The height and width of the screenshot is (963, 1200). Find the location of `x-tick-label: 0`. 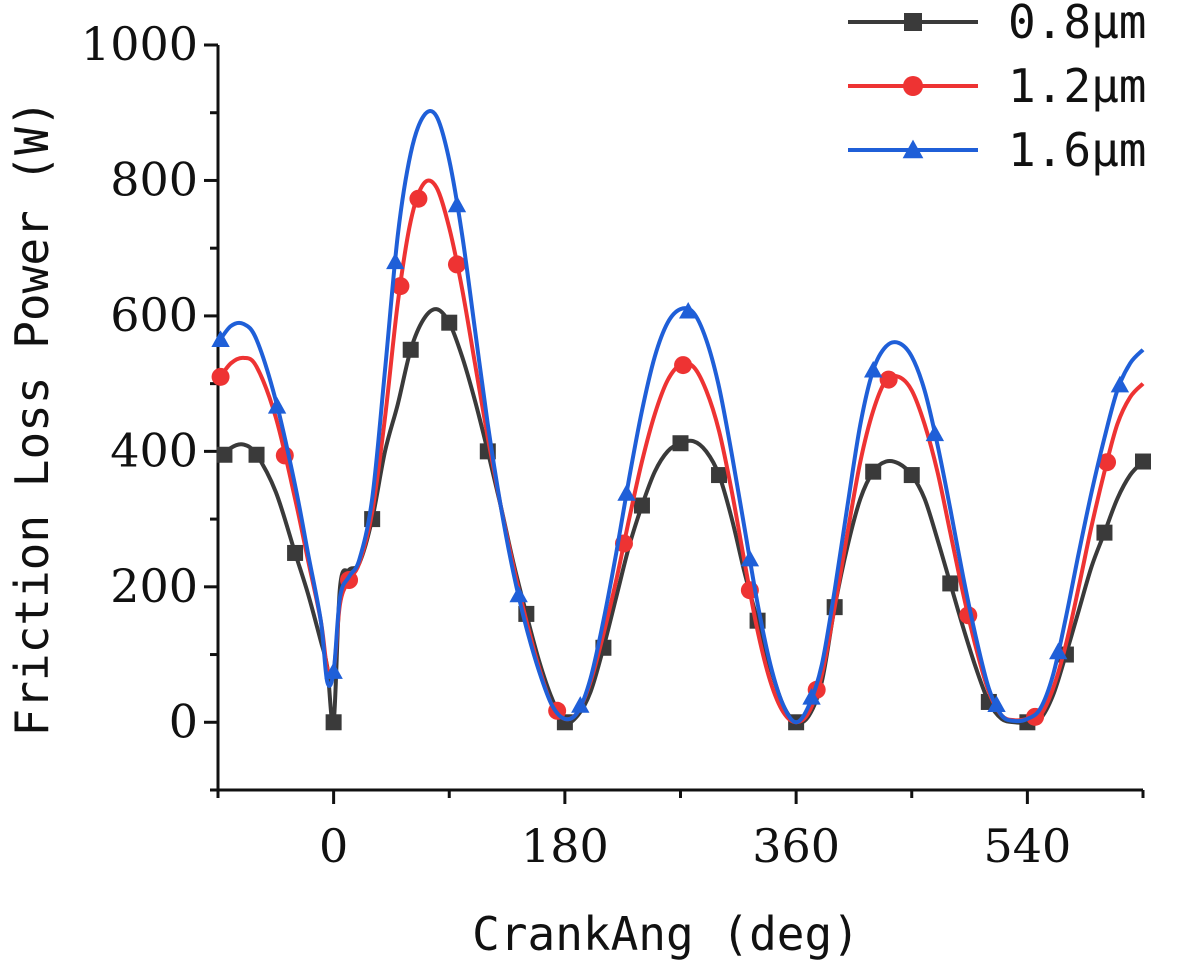

x-tick-label: 0 is located at coordinates (333, 846).